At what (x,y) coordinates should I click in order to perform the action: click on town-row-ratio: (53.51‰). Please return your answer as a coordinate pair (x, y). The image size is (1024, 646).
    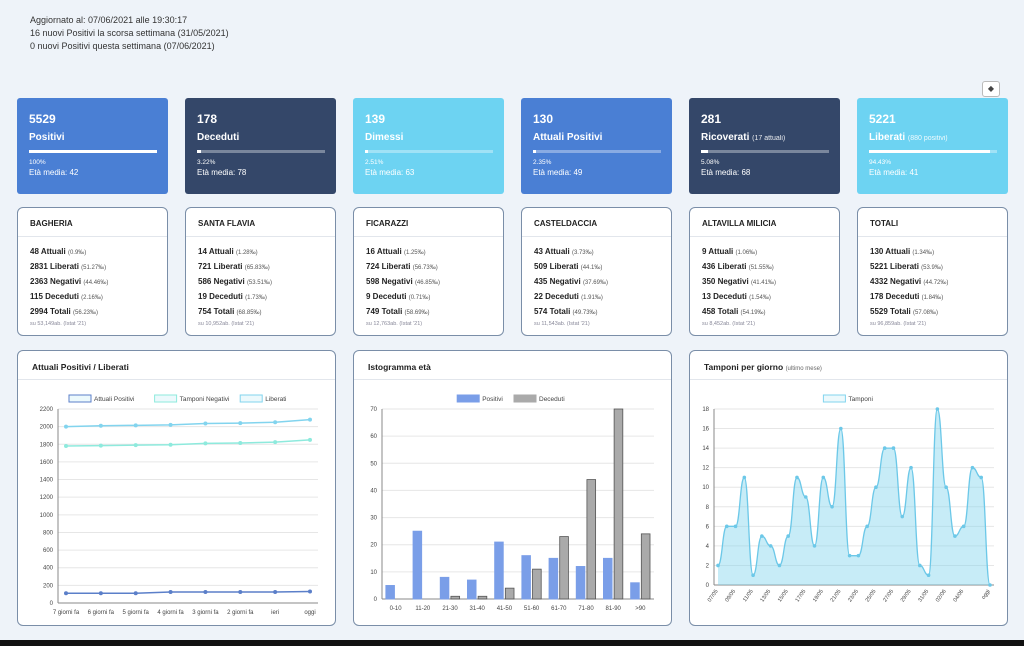
    Looking at the image, I should click on (259, 283).